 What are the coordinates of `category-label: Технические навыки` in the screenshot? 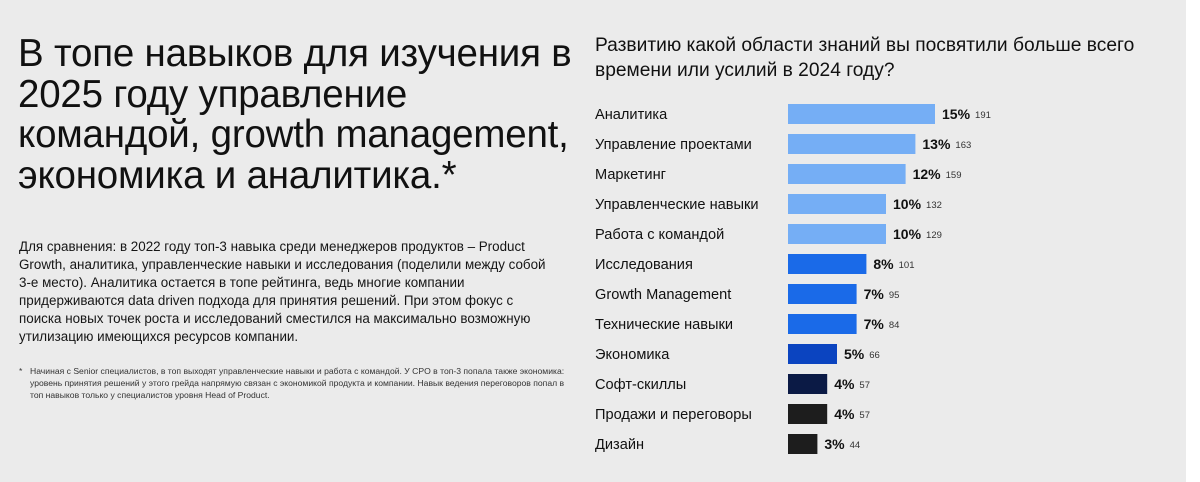 It's located at (664, 325).